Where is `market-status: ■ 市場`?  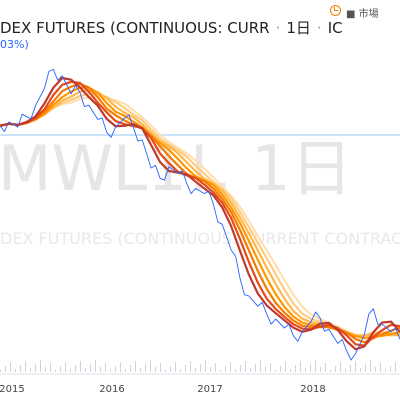 market-status: ■ 市場 is located at coordinates (362, 14).